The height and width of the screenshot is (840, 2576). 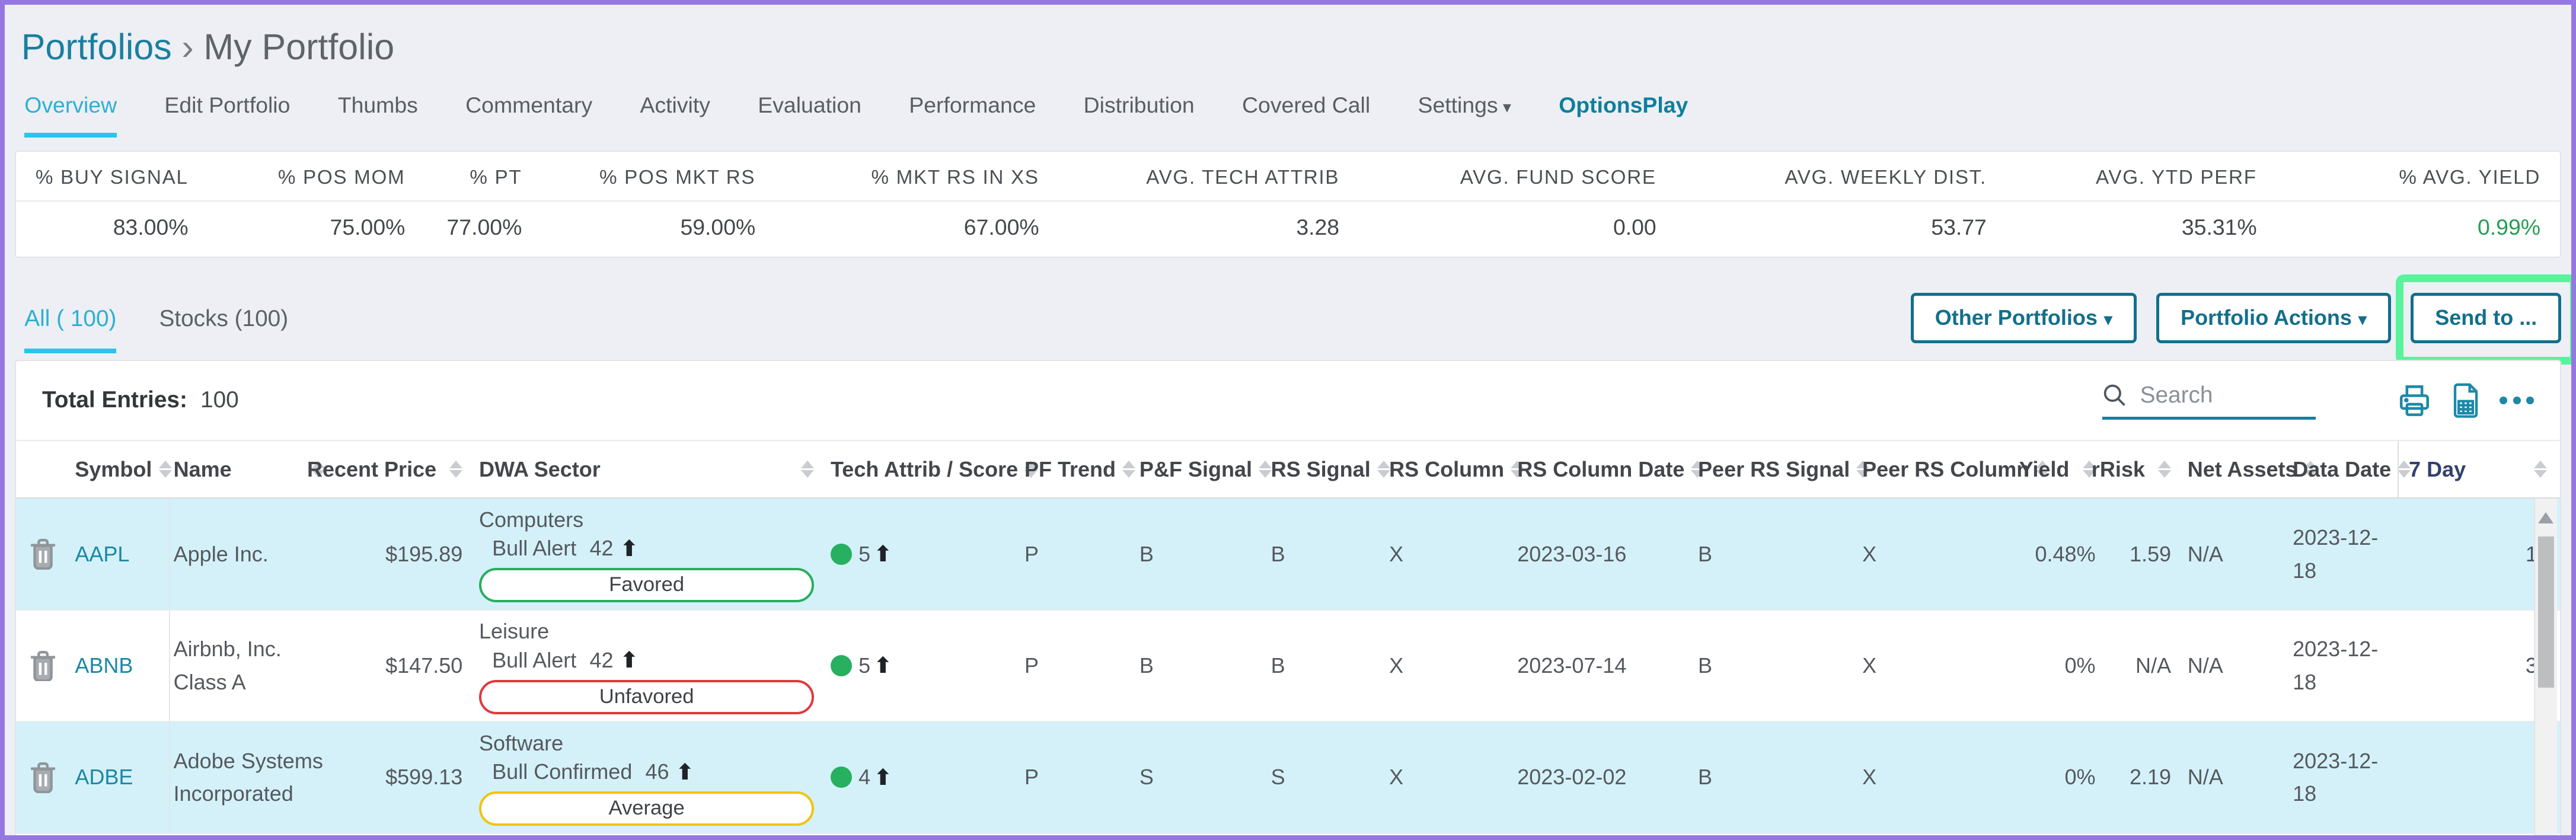 I want to click on tab-commentary: Commentary, so click(x=529, y=104).